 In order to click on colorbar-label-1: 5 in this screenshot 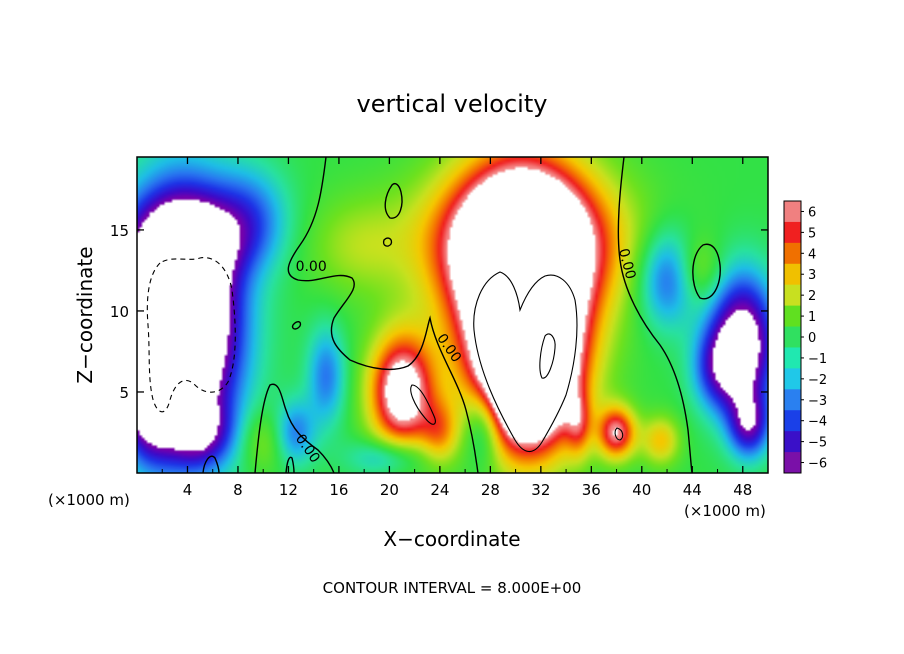, I will do `click(812, 233)`.